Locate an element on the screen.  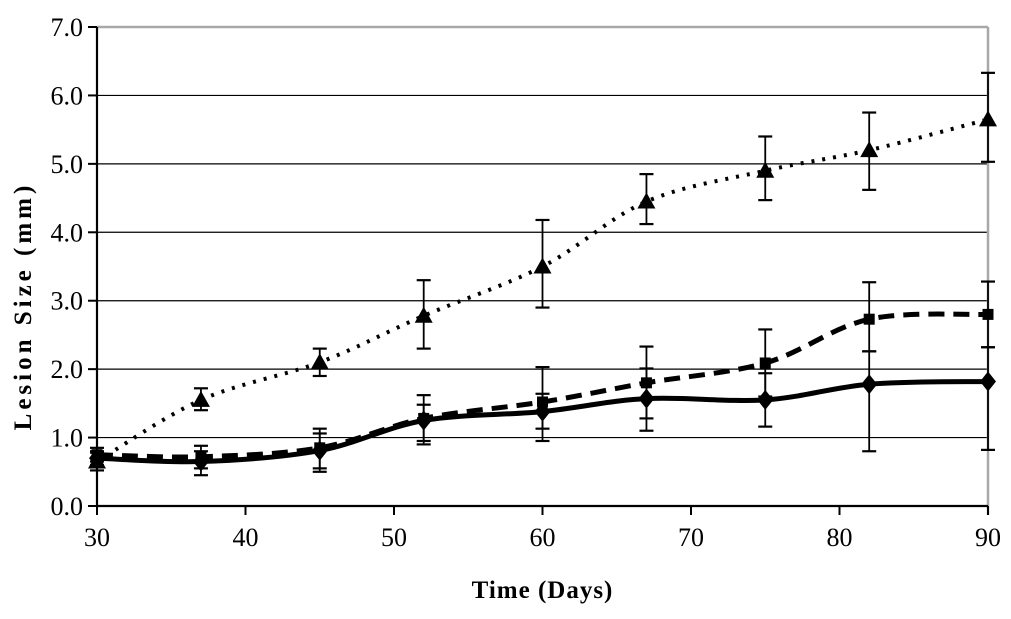
y-tick-label: 3.0 is located at coordinates (67, 301).